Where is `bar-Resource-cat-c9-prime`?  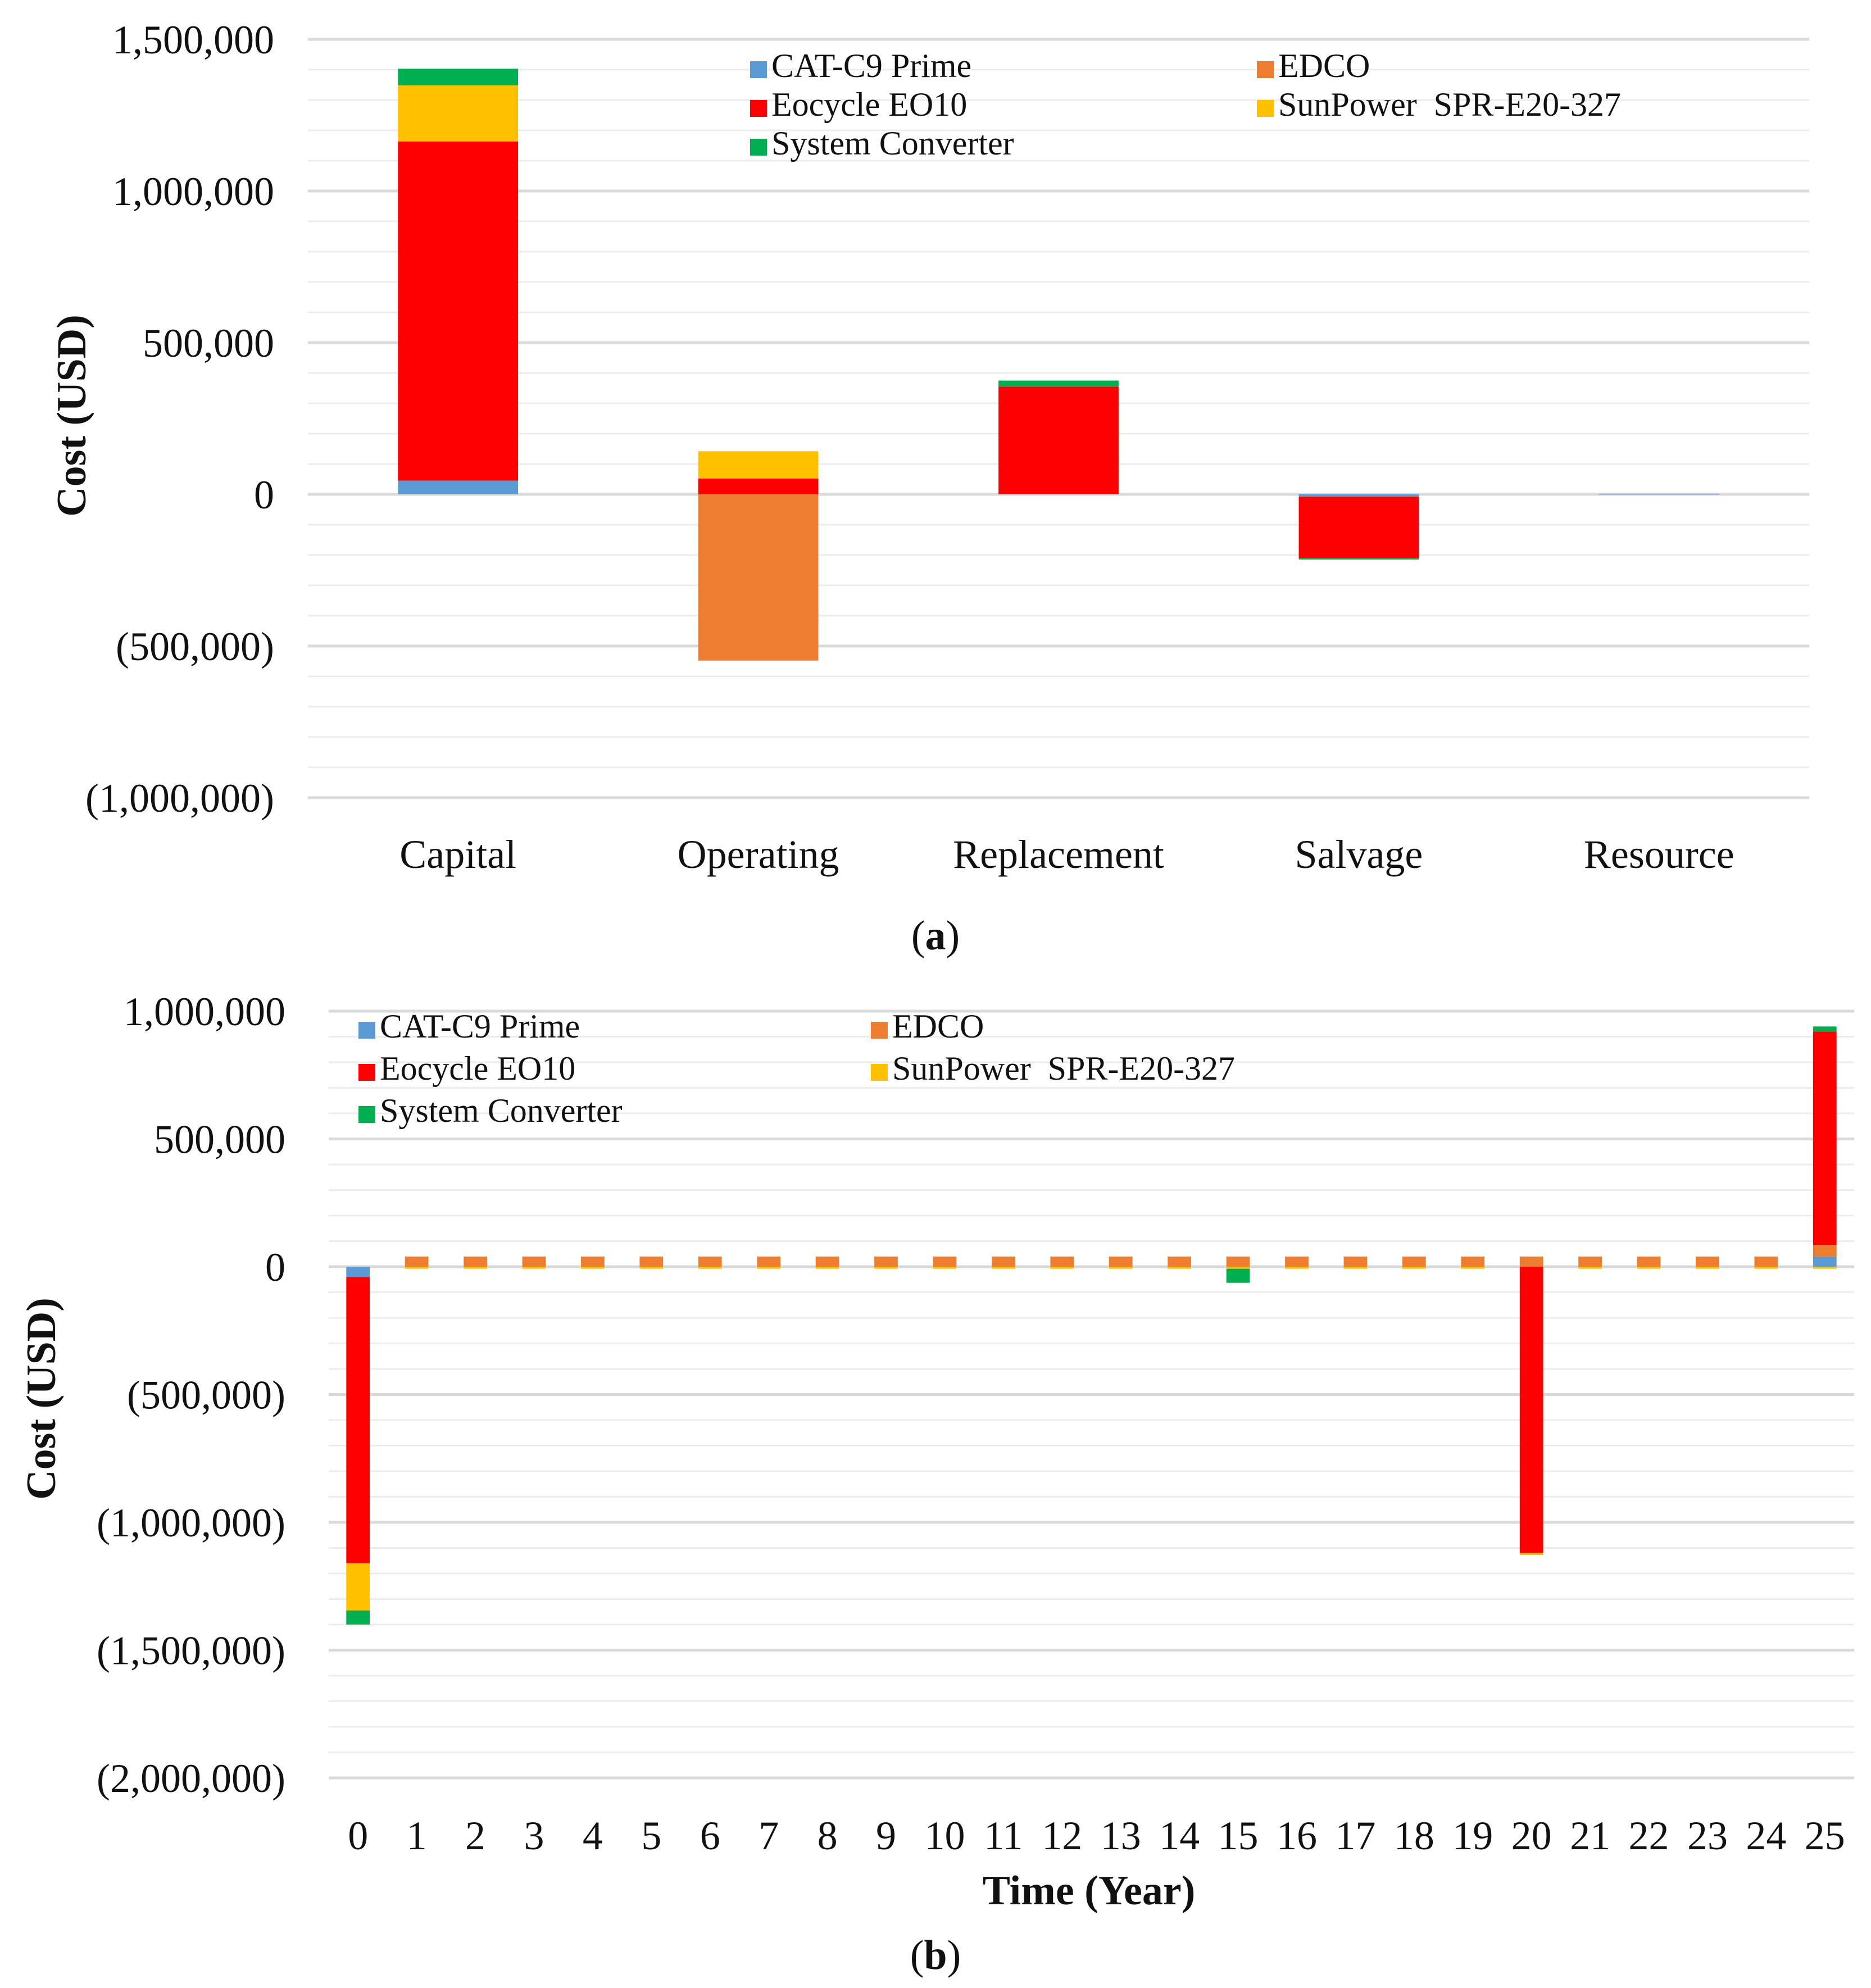 bar-Resource-cat-c9-prime is located at coordinates (1658, 494).